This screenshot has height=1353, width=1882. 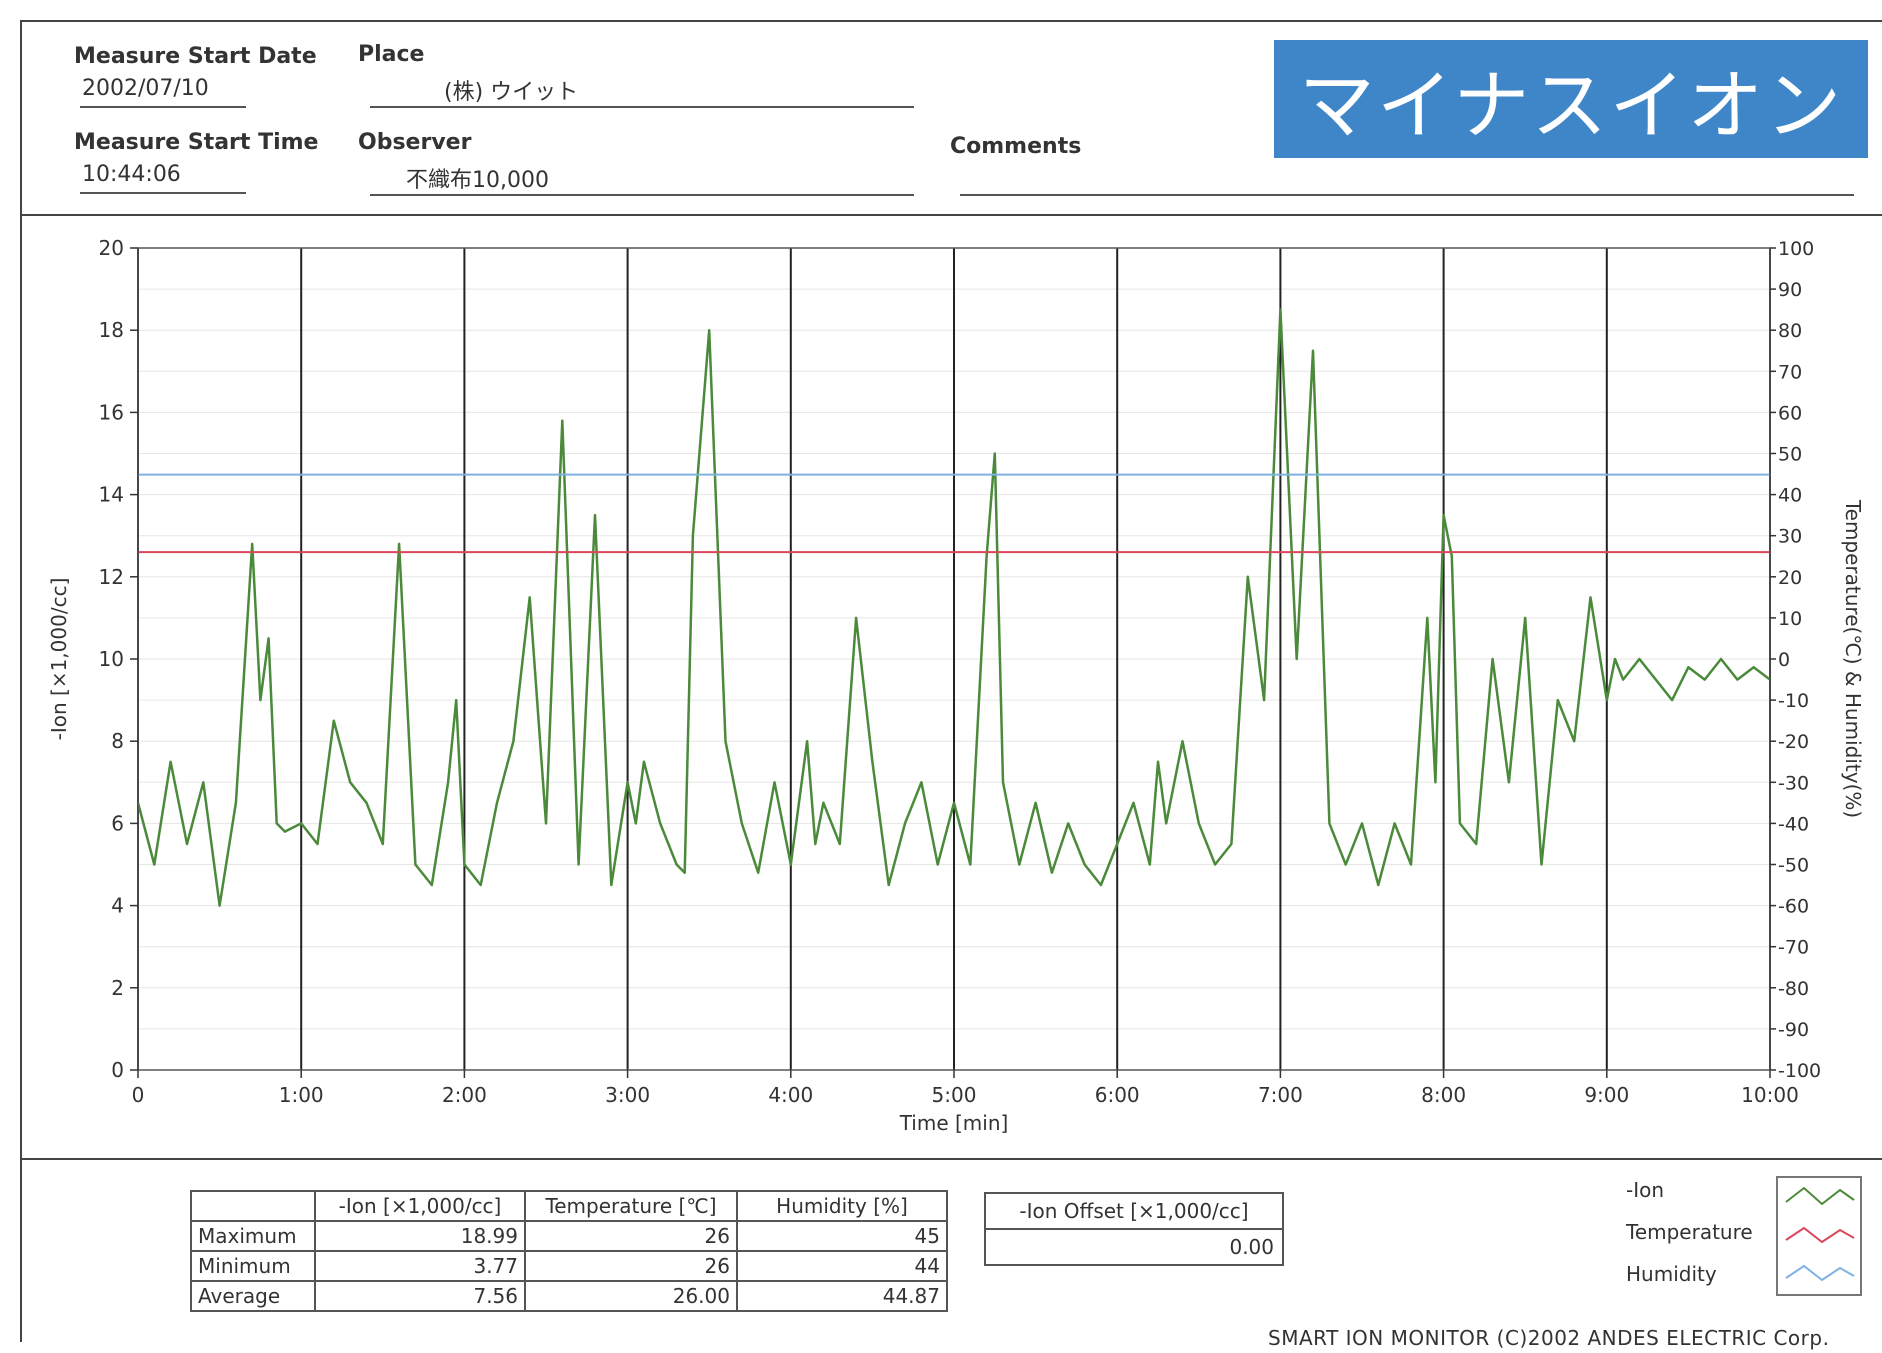 What do you see at coordinates (1134, 1211) in the screenshot?
I see `ion-offset-header: -Ion Offset [×1,000/cc]` at bounding box center [1134, 1211].